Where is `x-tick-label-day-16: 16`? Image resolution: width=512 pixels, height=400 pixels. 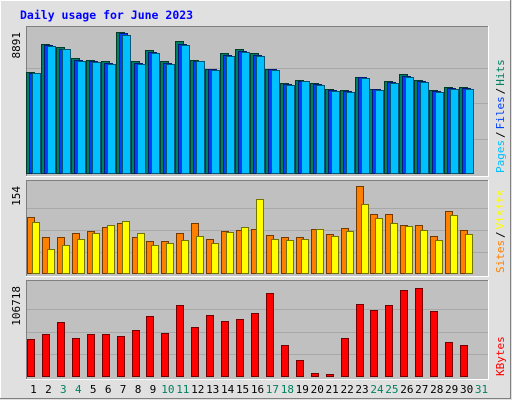
x-tick-label-day-16: 16 is located at coordinates (257, 389).